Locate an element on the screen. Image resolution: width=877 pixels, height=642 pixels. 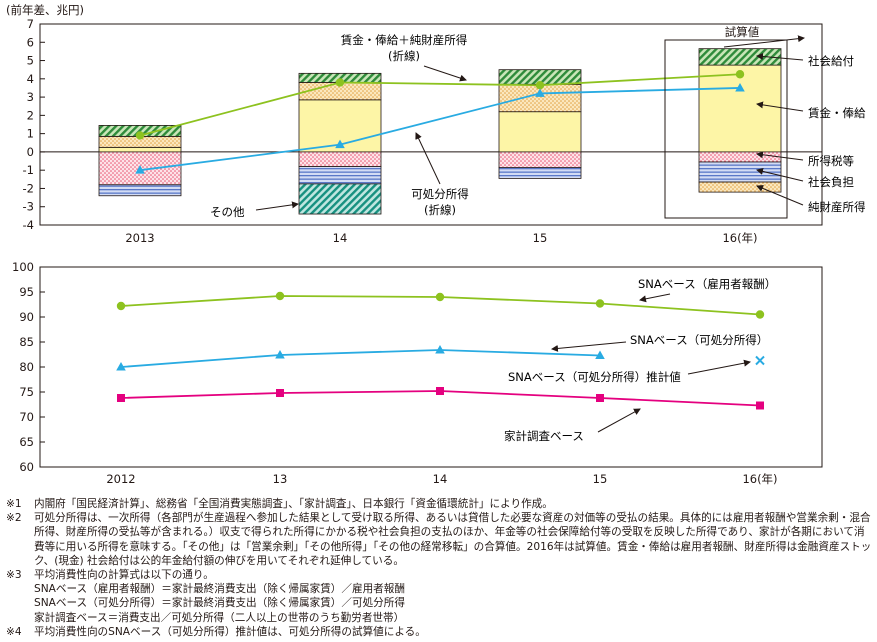
c1-y-tick-label: 6 is located at coordinates (30, 42).